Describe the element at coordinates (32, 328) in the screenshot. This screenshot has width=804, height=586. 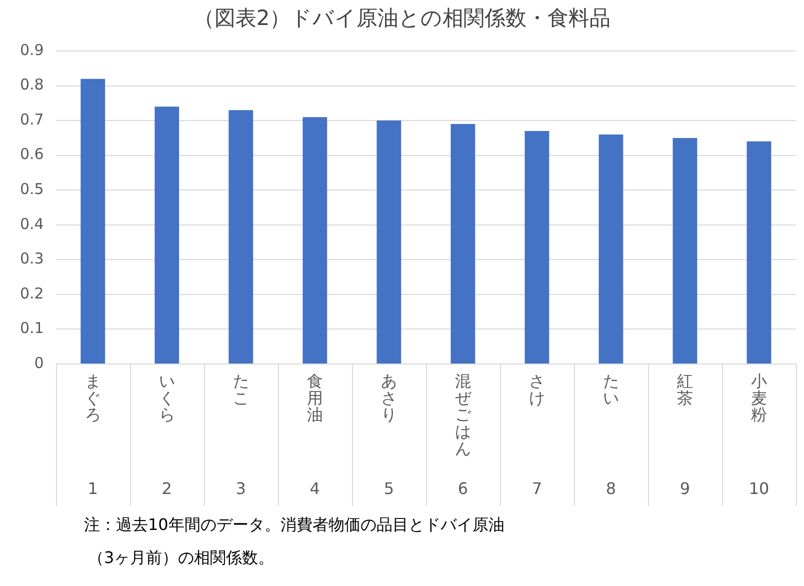
I see `y-tick-label: 0.1` at that location.